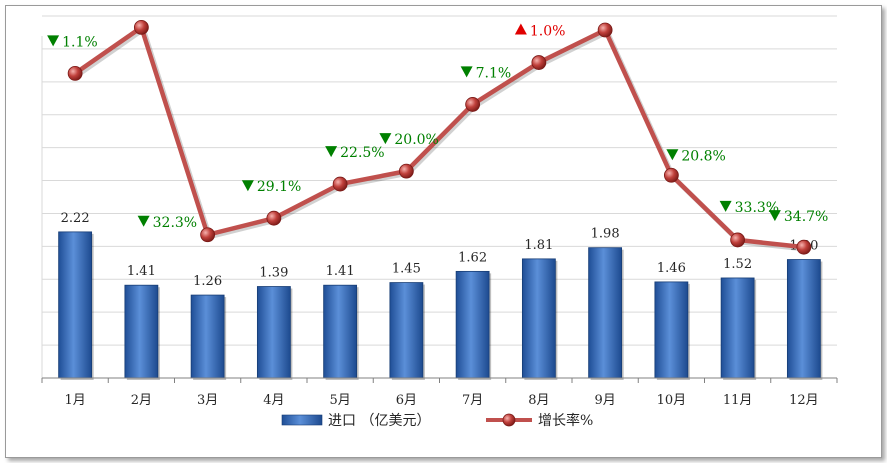  Describe the element at coordinates (439, 392) in the screenshot. I see `x-axis: 1月 2月 3月 4月 5月 6月 7月 8月 9月 10月 11月 12月` at that location.